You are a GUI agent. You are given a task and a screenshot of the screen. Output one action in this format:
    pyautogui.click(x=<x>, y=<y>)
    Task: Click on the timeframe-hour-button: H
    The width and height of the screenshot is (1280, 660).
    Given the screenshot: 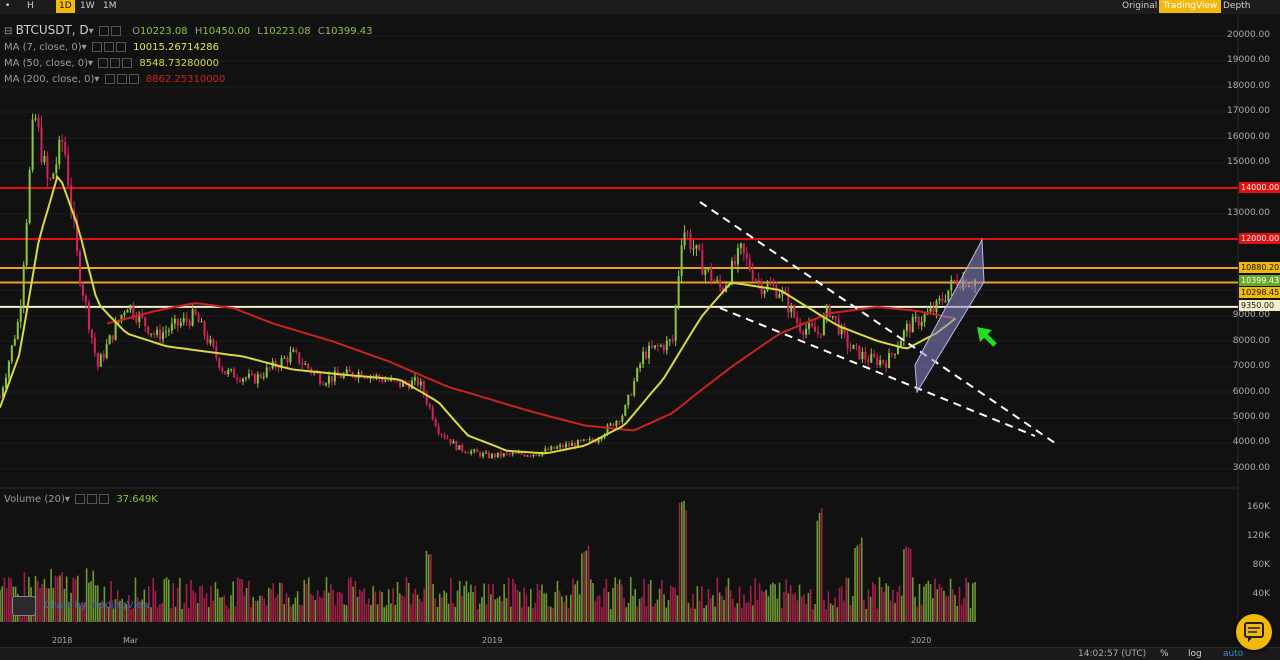 What is the action you would take?
    pyautogui.click(x=30, y=6)
    